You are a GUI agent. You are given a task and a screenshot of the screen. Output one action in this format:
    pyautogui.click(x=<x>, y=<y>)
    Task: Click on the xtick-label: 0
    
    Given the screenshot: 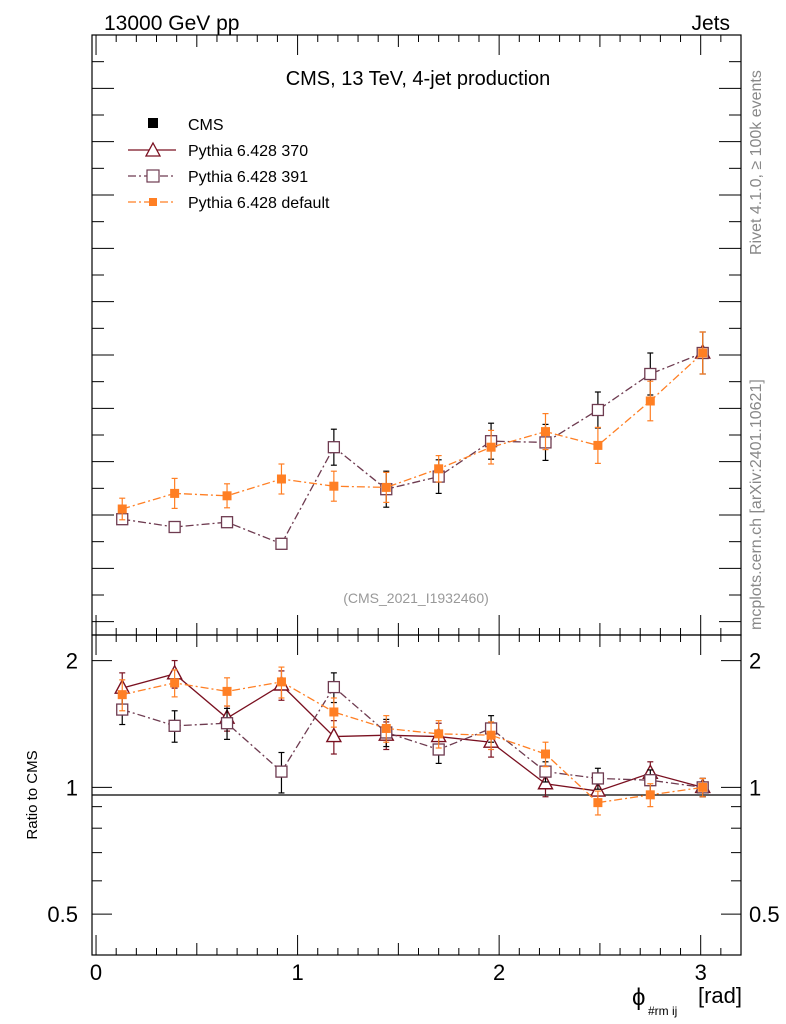 What is the action you would take?
    pyautogui.click(x=96, y=972)
    